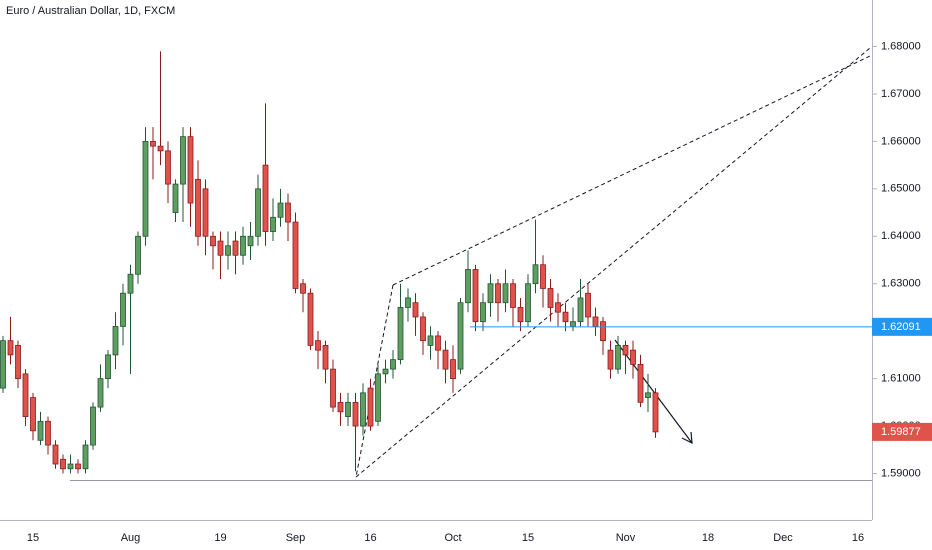 This screenshot has width=932, height=550. I want to click on price-line-label-box, so click(902, 326).